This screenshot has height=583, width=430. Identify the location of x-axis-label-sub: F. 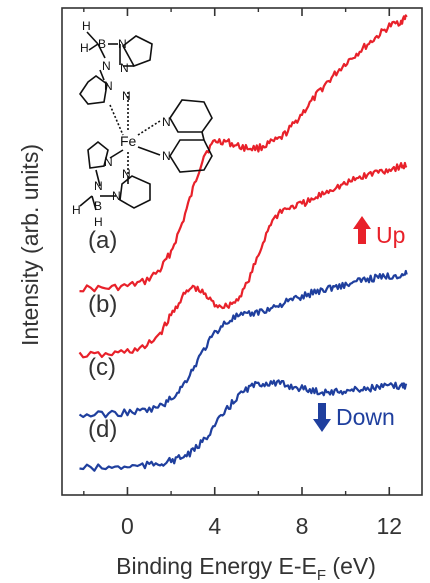
(321, 575).